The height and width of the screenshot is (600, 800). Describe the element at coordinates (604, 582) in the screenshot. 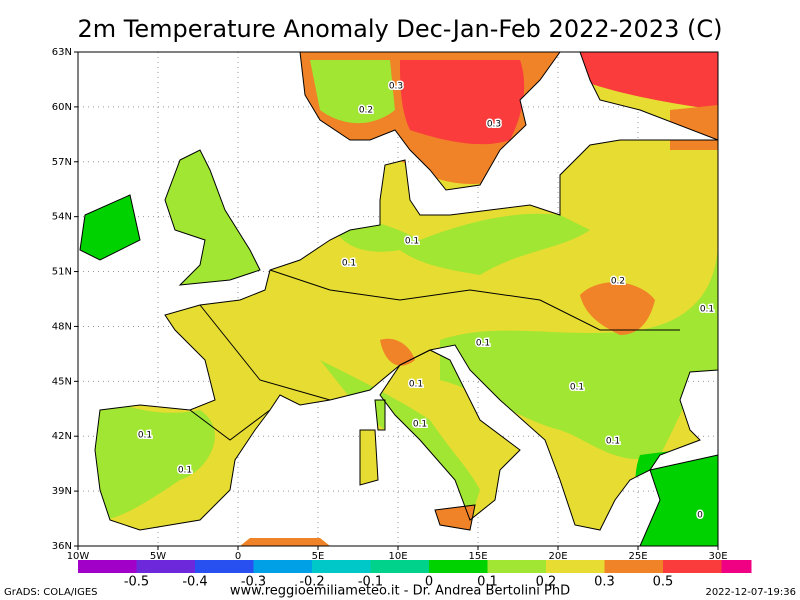

I see `colorbar-label: 0.3` at that location.